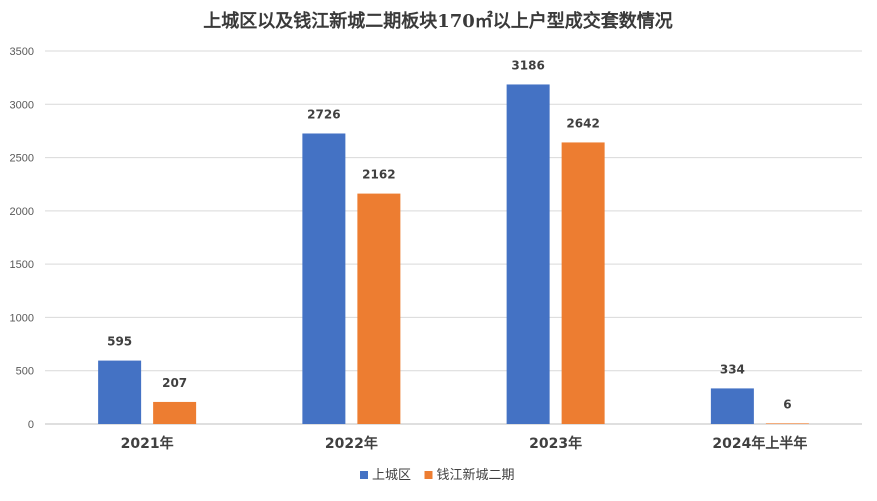 This screenshot has width=877, height=501. What do you see at coordinates (759, 443) in the screenshot?
I see `x-category-label: 2024年上半年` at bounding box center [759, 443].